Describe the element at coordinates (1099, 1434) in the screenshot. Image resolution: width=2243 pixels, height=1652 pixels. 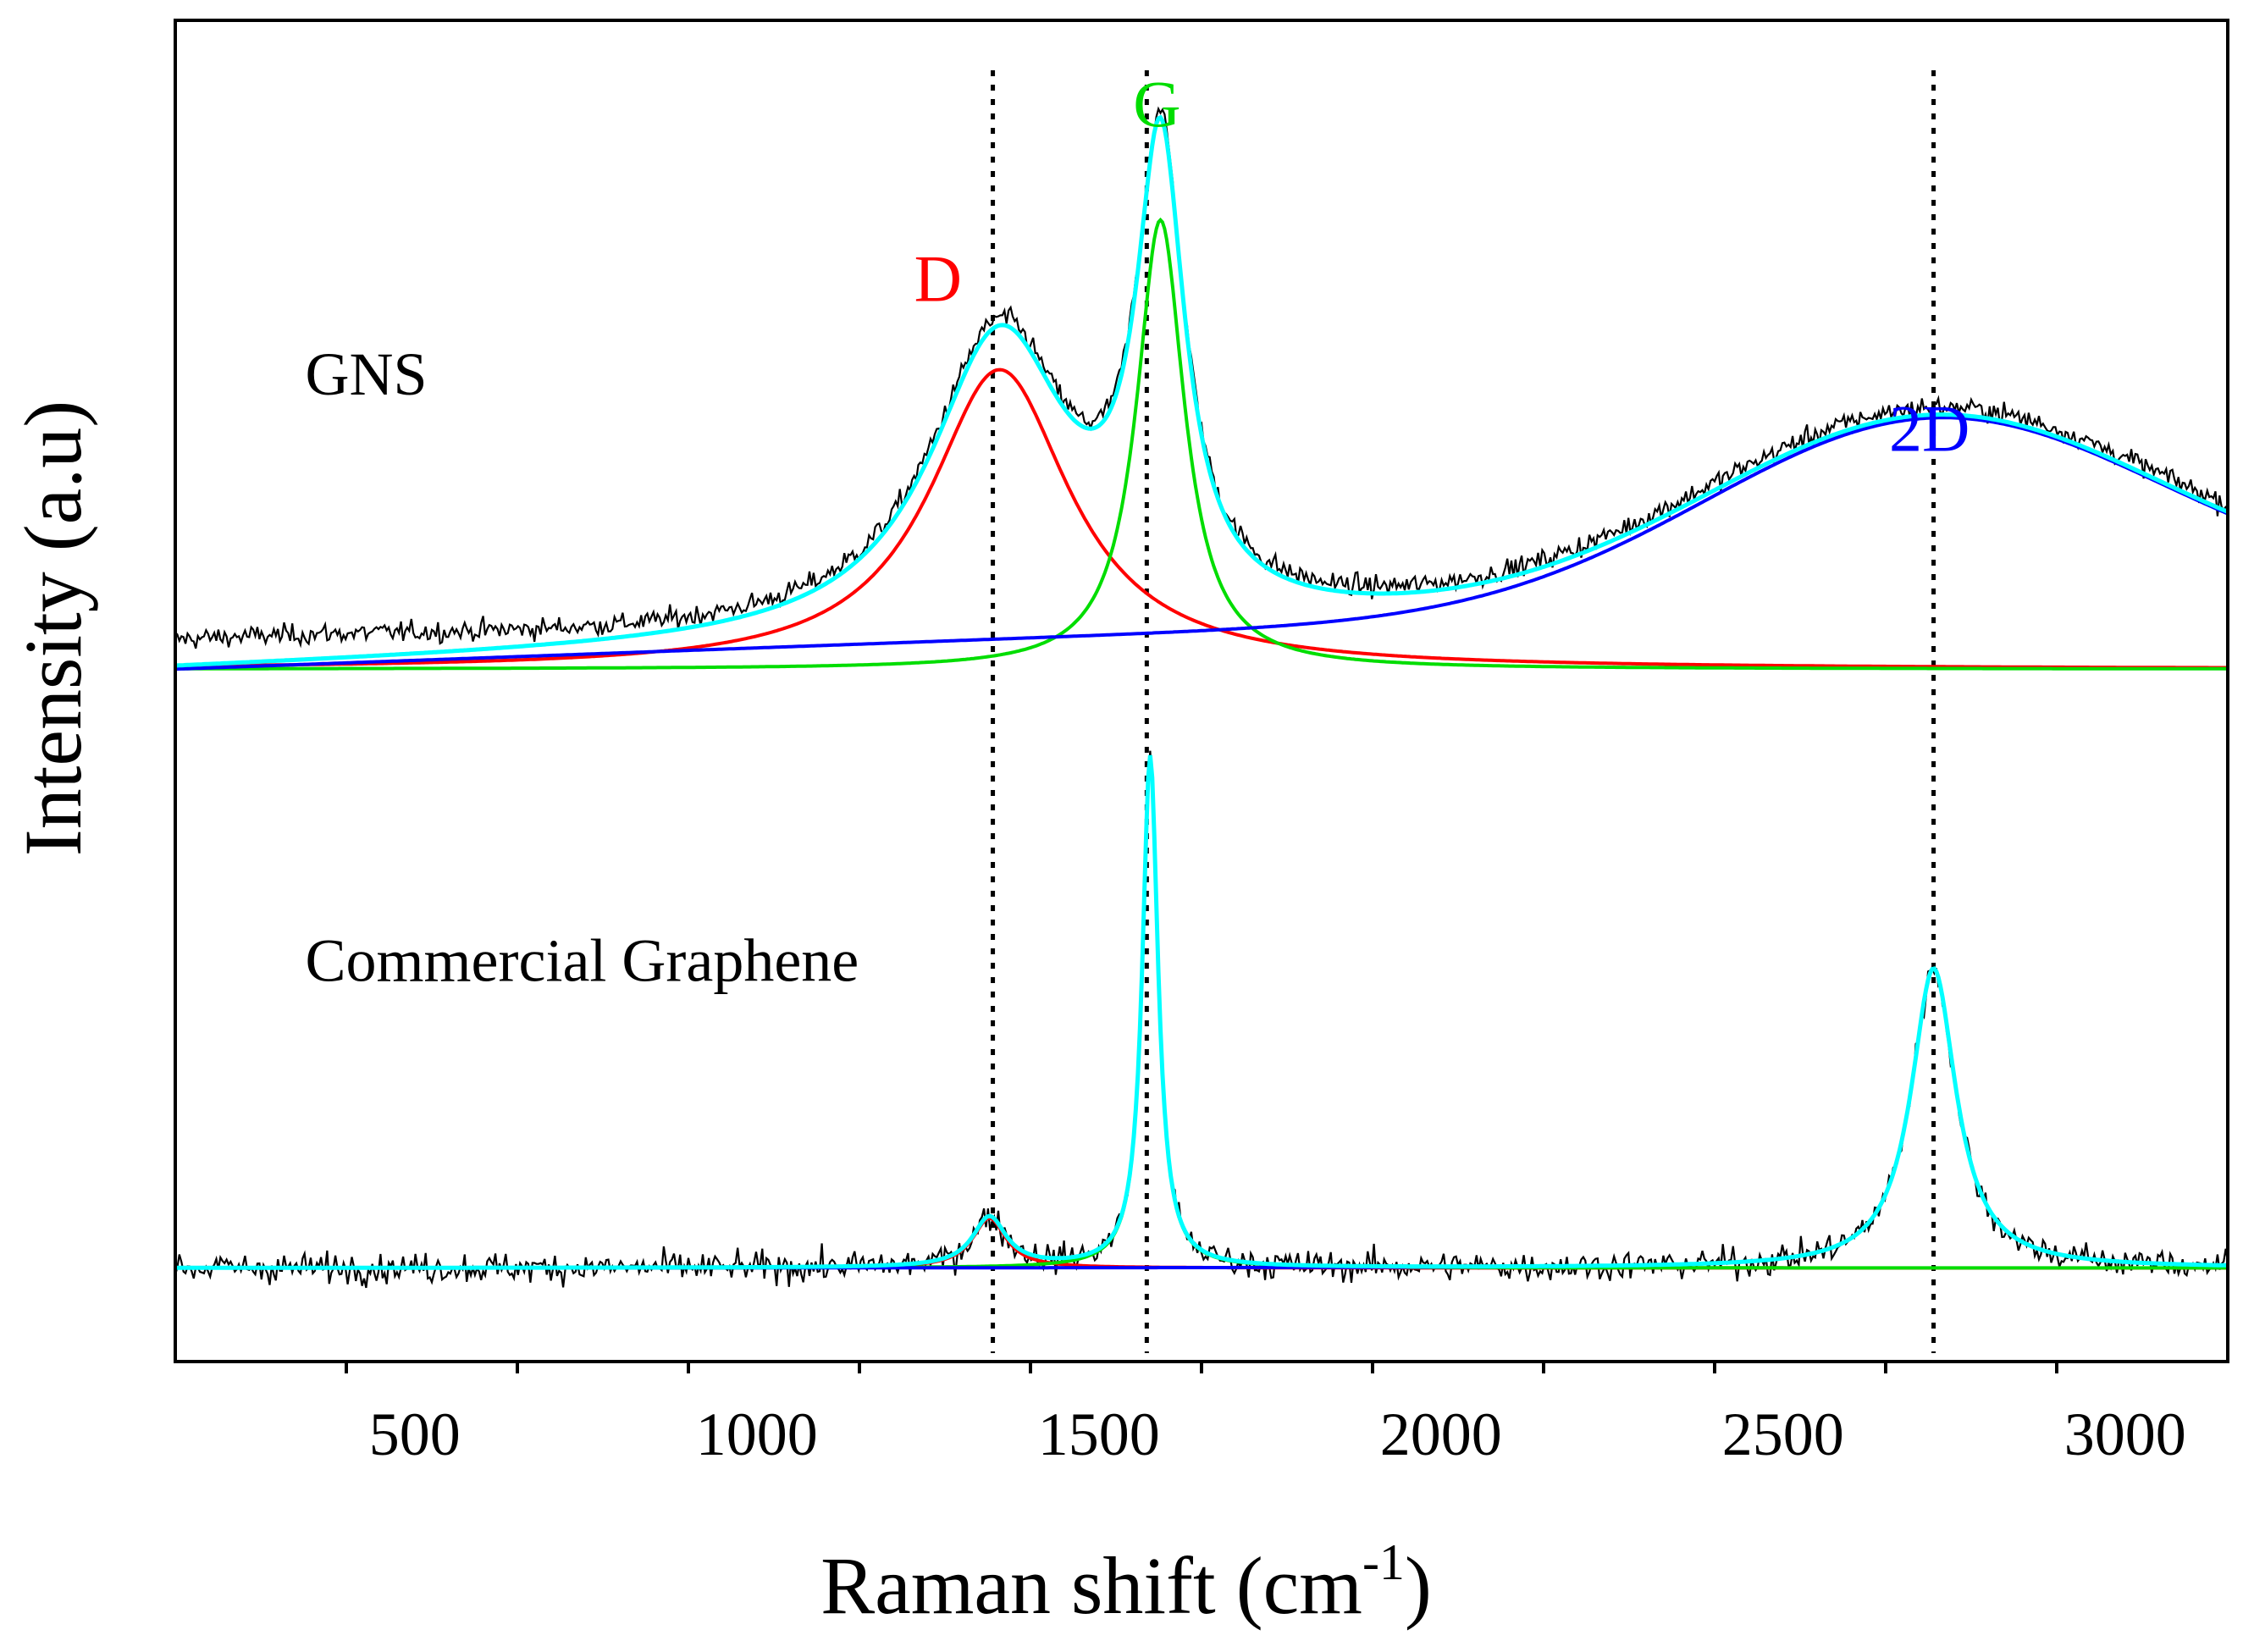
I see `x-tick-label-1500: 1500` at that location.